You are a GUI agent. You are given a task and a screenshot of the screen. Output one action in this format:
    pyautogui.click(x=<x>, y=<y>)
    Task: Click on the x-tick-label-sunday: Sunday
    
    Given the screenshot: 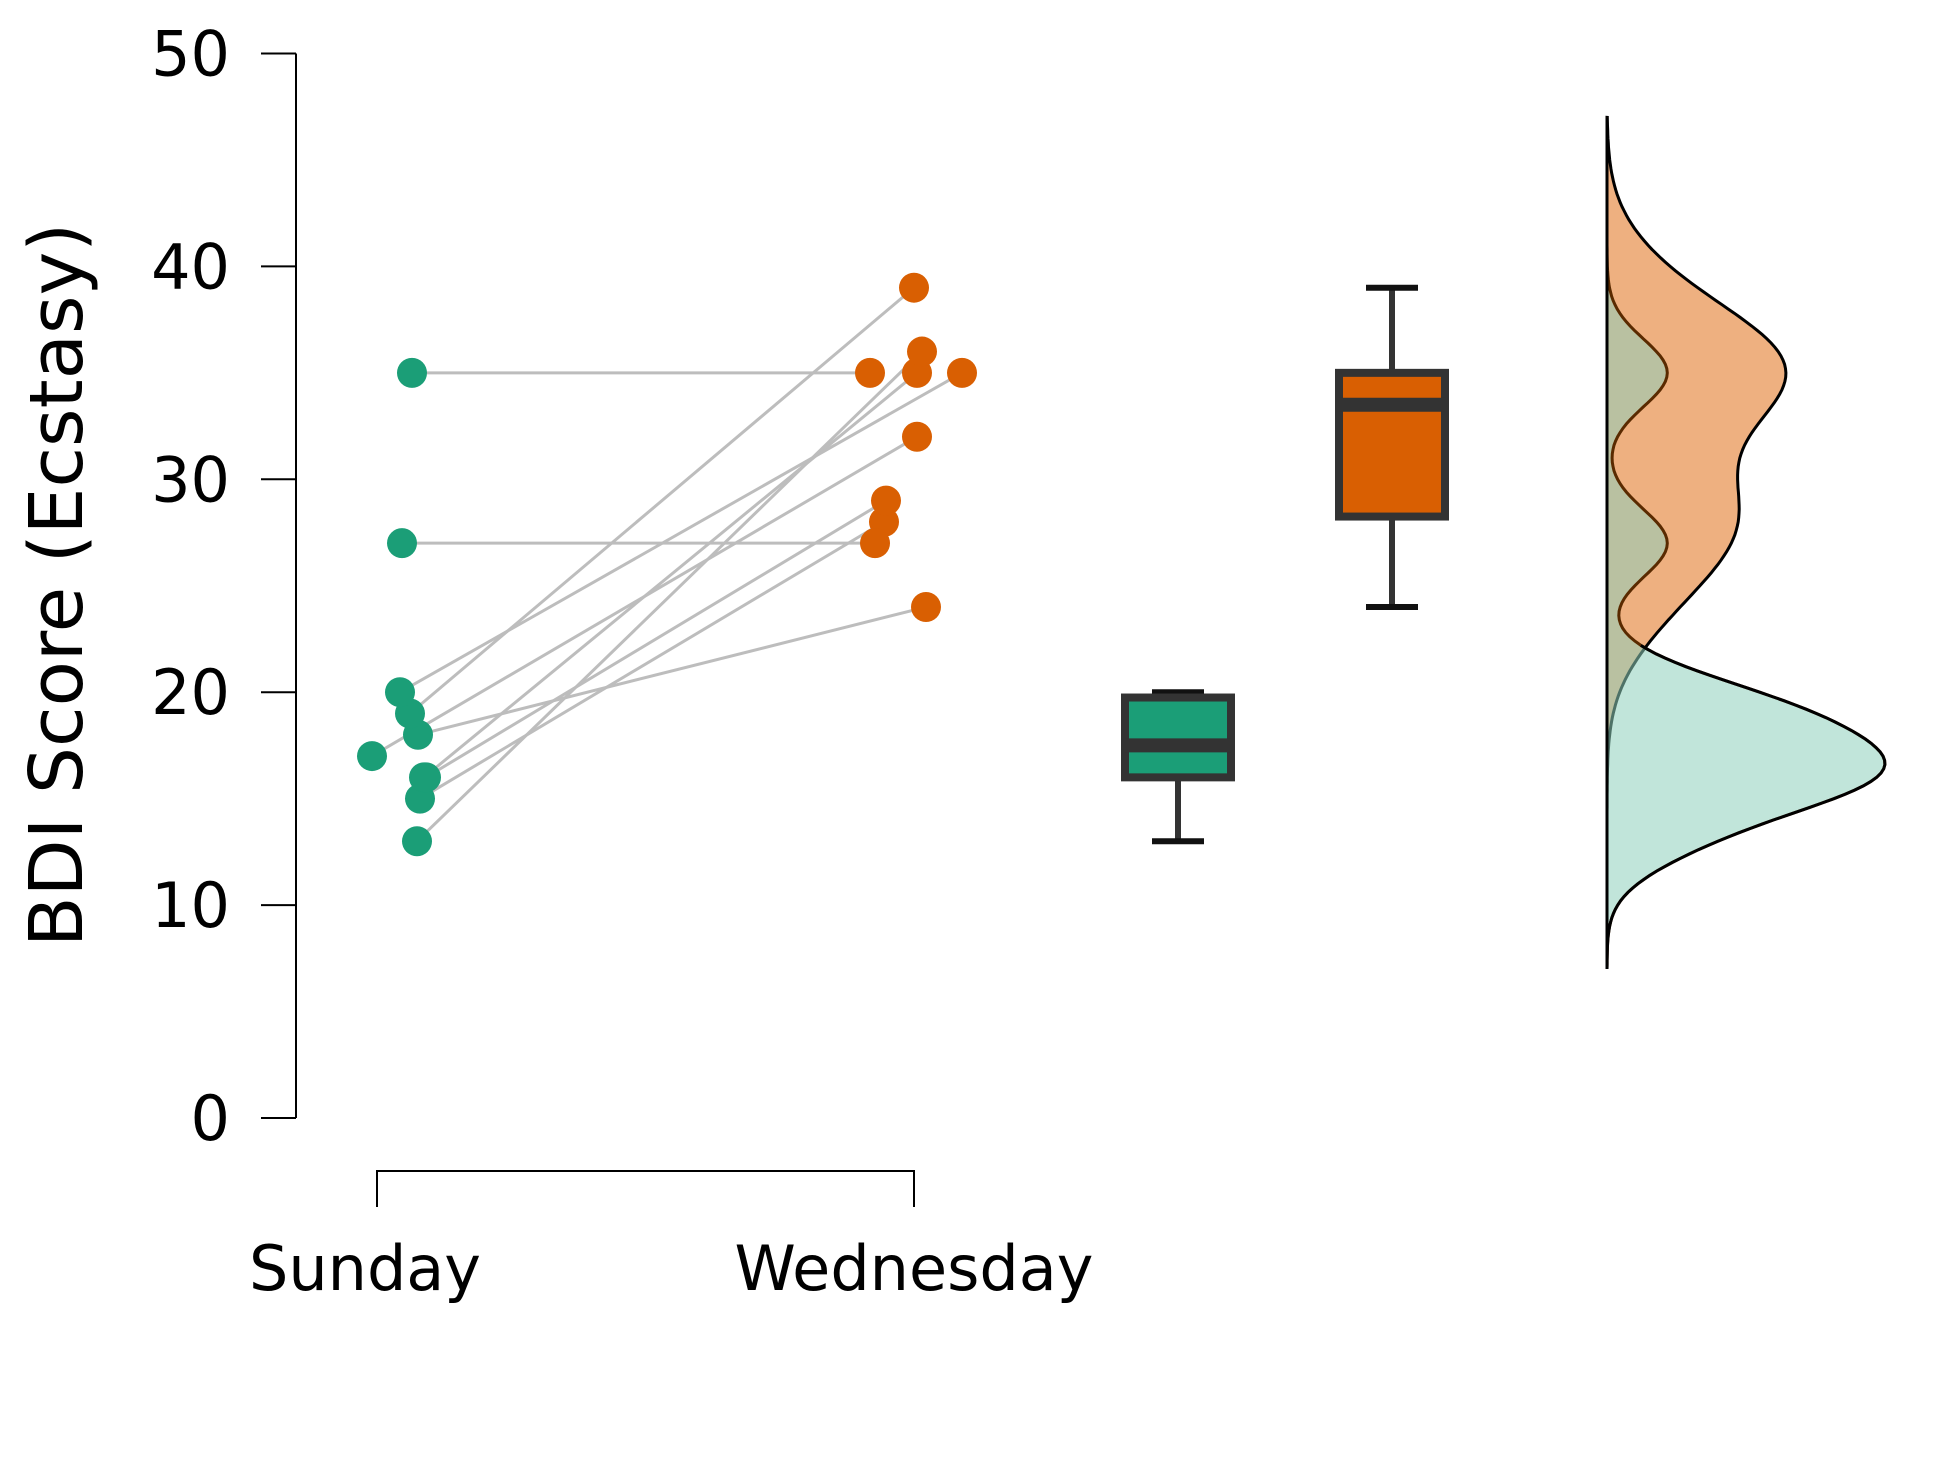 What is the action you would take?
    pyautogui.click(x=365, y=1268)
    